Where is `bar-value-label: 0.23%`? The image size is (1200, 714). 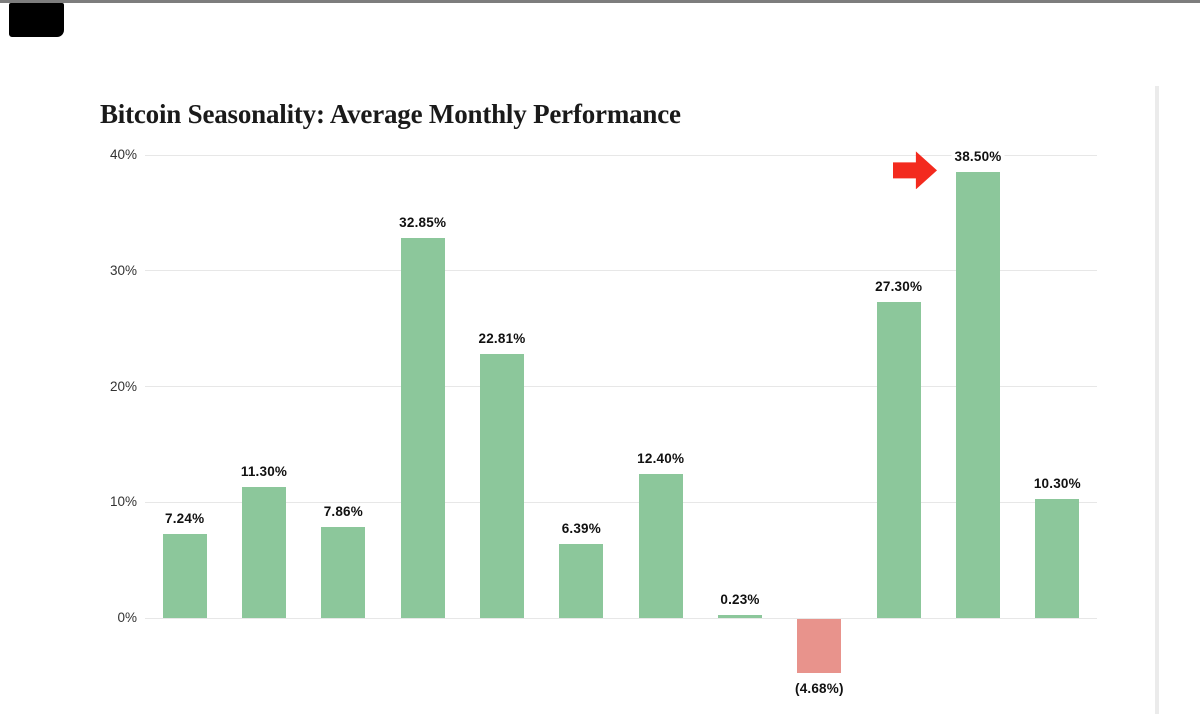
bar-value-label: 0.23% is located at coordinates (740, 600).